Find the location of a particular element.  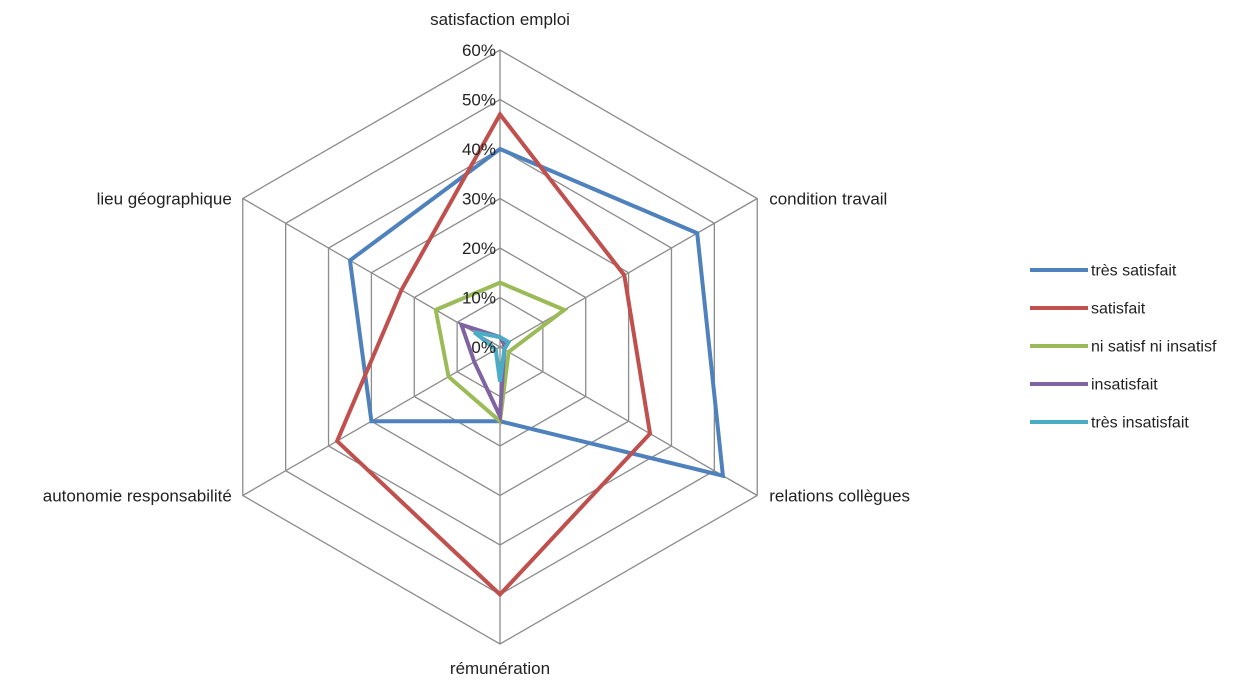

category-label: satisfaction emploi is located at coordinates (500, 19).